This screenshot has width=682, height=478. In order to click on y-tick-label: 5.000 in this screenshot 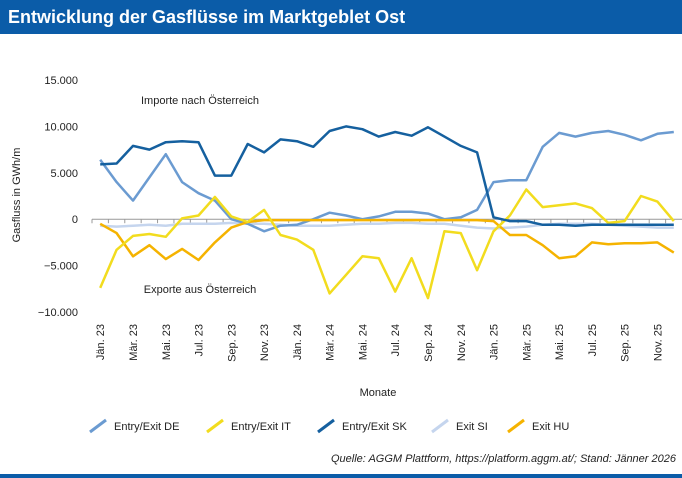, I will do `click(64, 174)`.